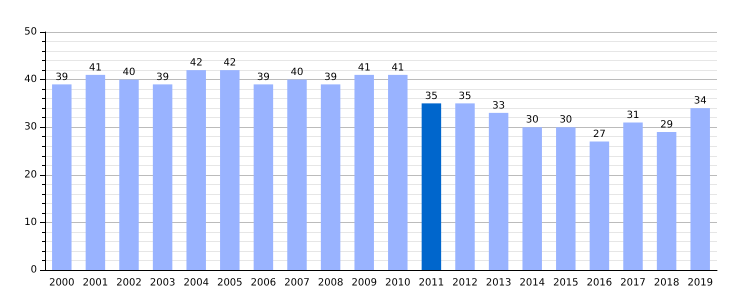 The image size is (745, 300). I want to click on x-tick-label: 2016, so click(599, 283).